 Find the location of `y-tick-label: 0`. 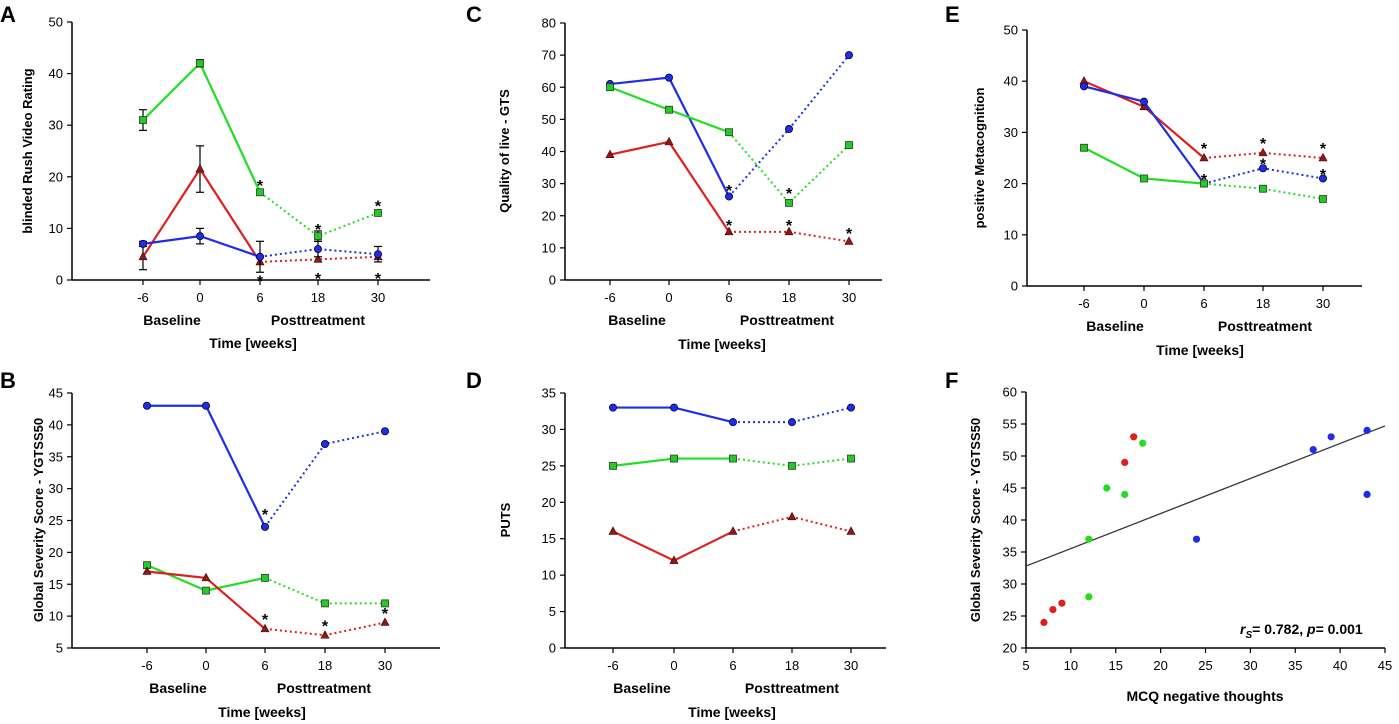

y-tick-label: 0 is located at coordinates (552, 648).